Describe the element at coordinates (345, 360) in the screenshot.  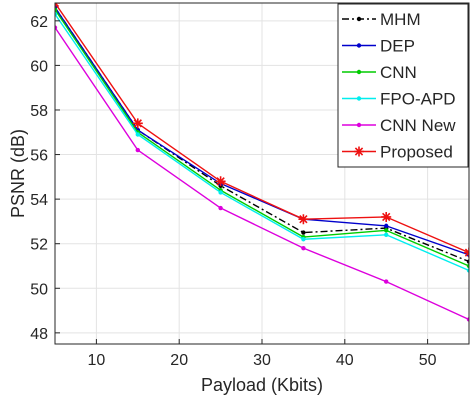
I see `x-tick-label: 40` at that location.